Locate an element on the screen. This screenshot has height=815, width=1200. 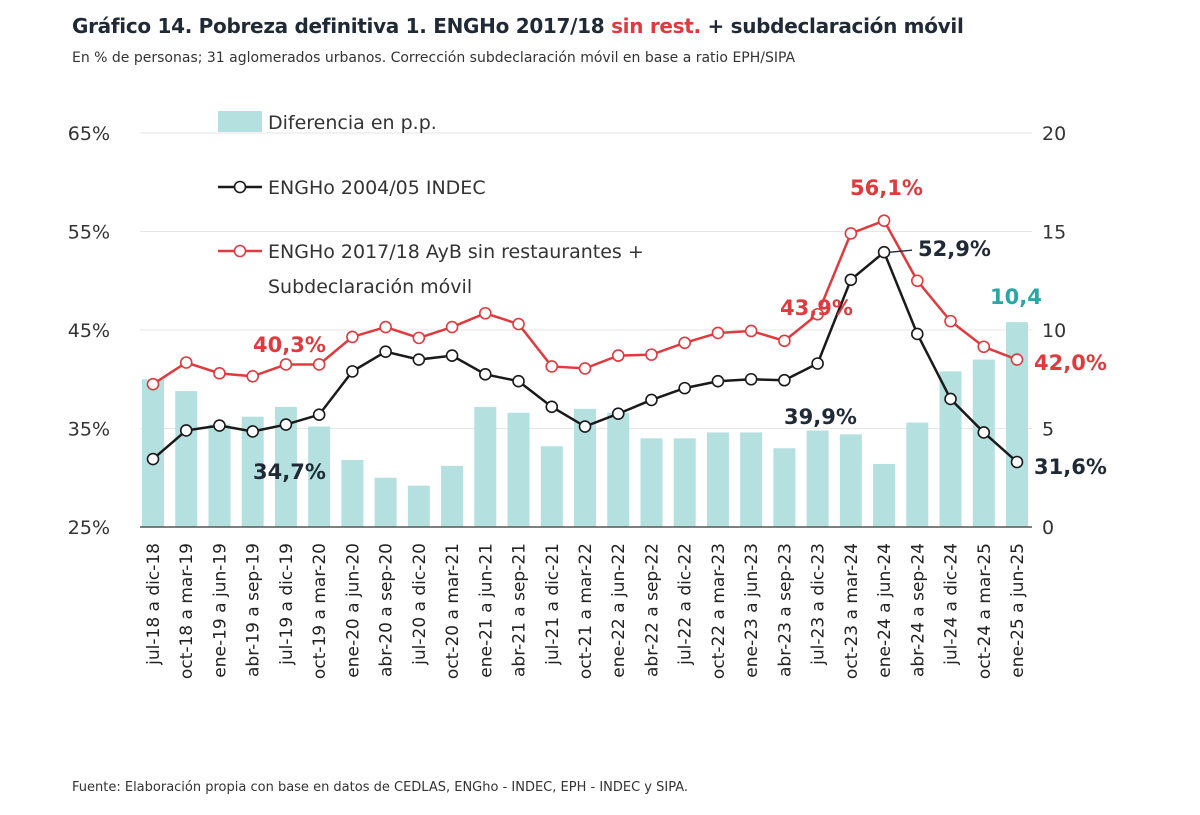
legend-bar-swatch is located at coordinates (240, 121).